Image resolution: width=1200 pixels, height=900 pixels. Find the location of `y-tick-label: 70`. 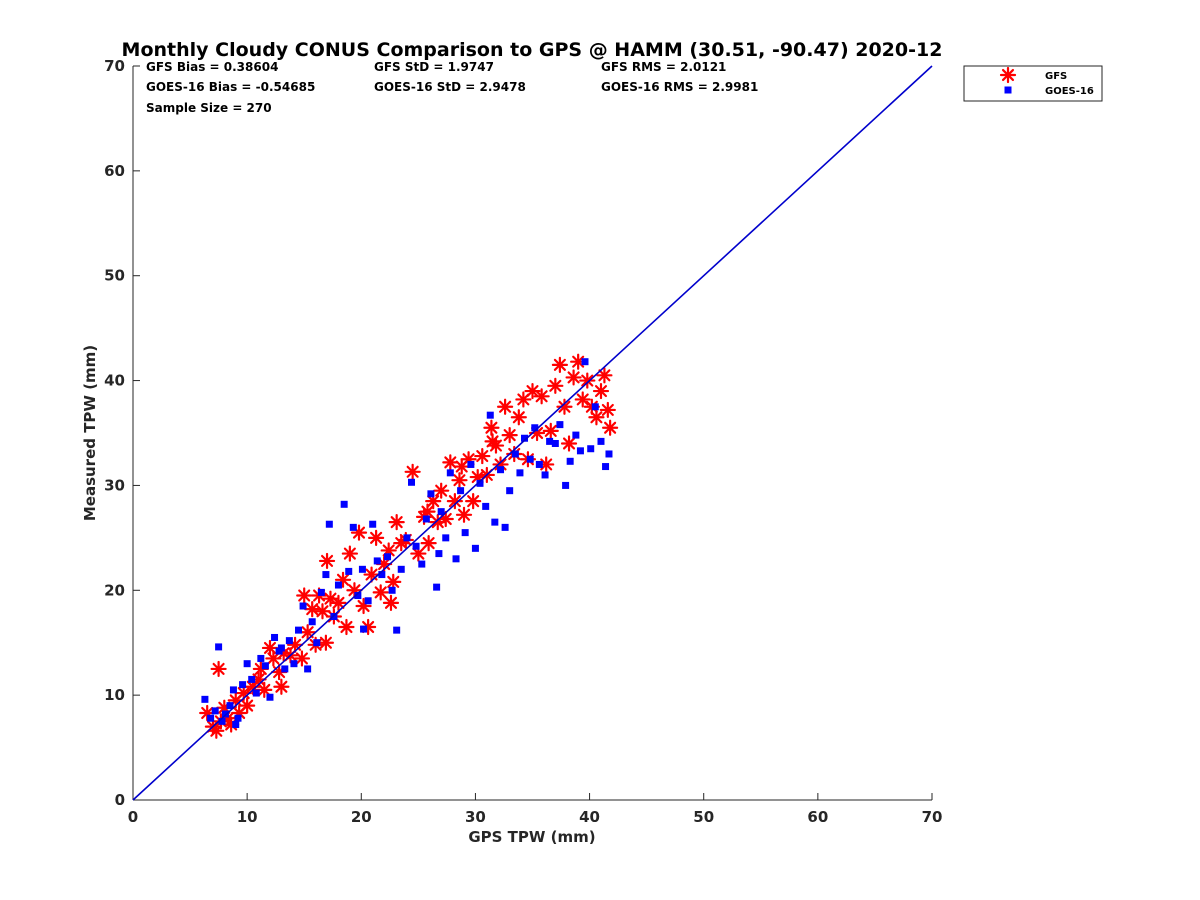

y-tick-label: 70 is located at coordinates (114, 66).